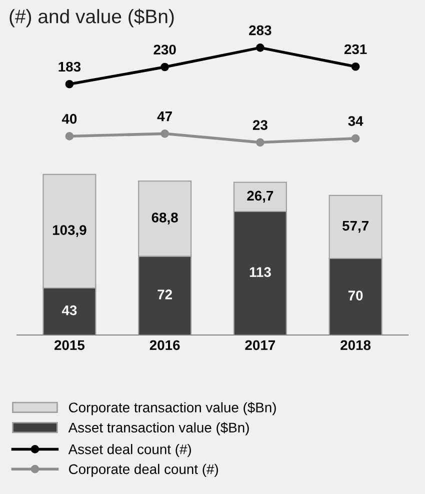  I want to click on data-label: 26,7, so click(260, 196).